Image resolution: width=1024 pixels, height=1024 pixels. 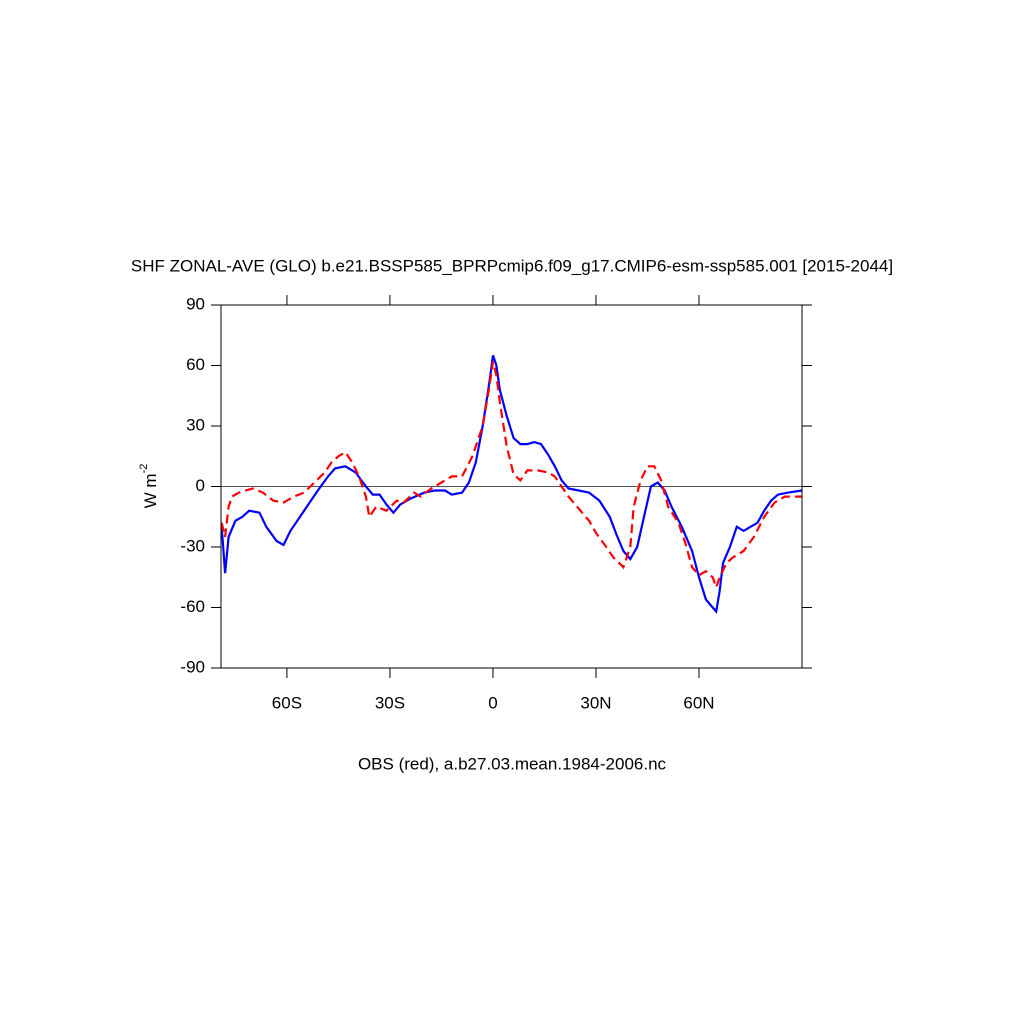 What do you see at coordinates (195, 364) in the screenshot?
I see `y-tick-label: 60` at bounding box center [195, 364].